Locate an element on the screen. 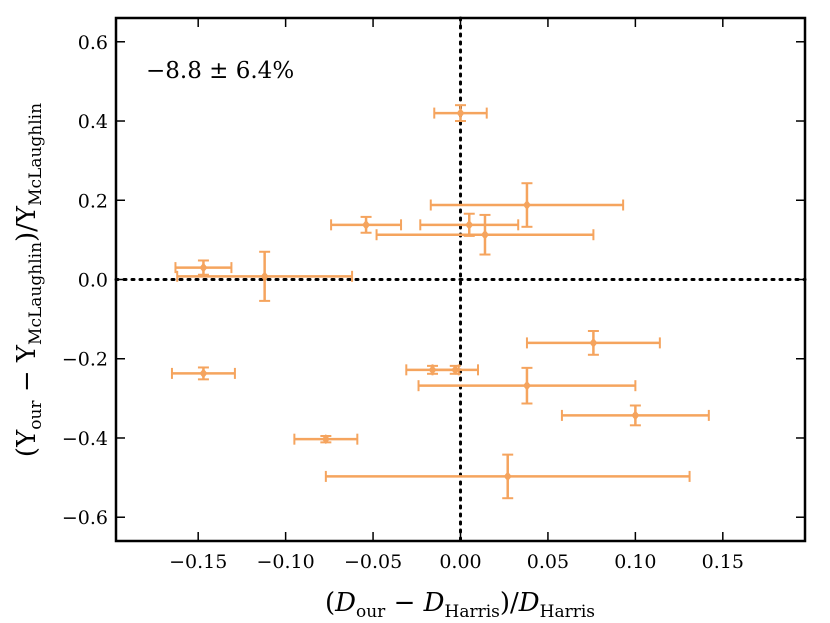 This screenshot has height=623, width=830. x-tick-label: −0.15 is located at coordinates (198, 562).